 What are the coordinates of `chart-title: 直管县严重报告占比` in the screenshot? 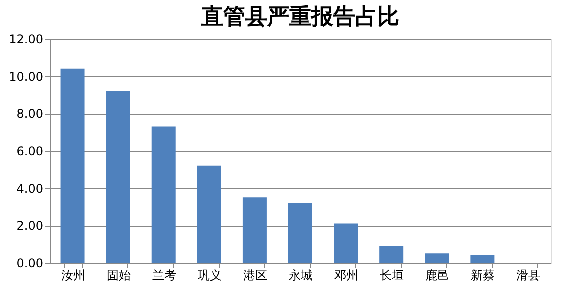 It's located at (300, 16).